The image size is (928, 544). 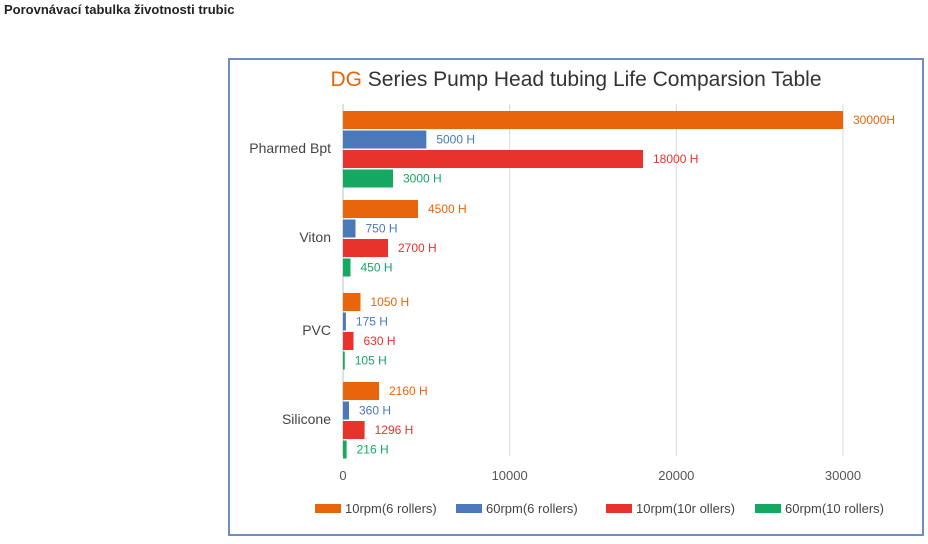 I want to click on data-label: 360 H, so click(x=375, y=411).